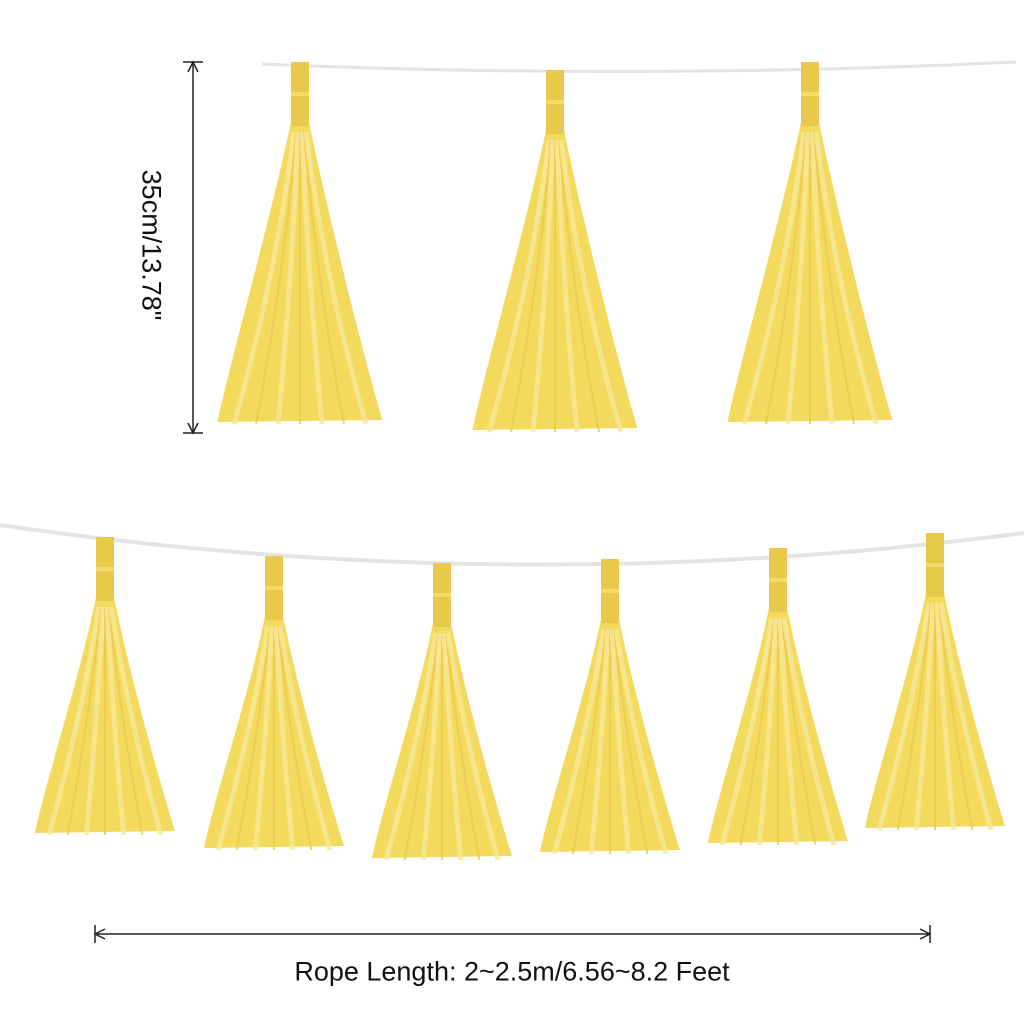  Describe the element at coordinates (512, 545) in the screenshot. I see `bottom-rope` at that location.